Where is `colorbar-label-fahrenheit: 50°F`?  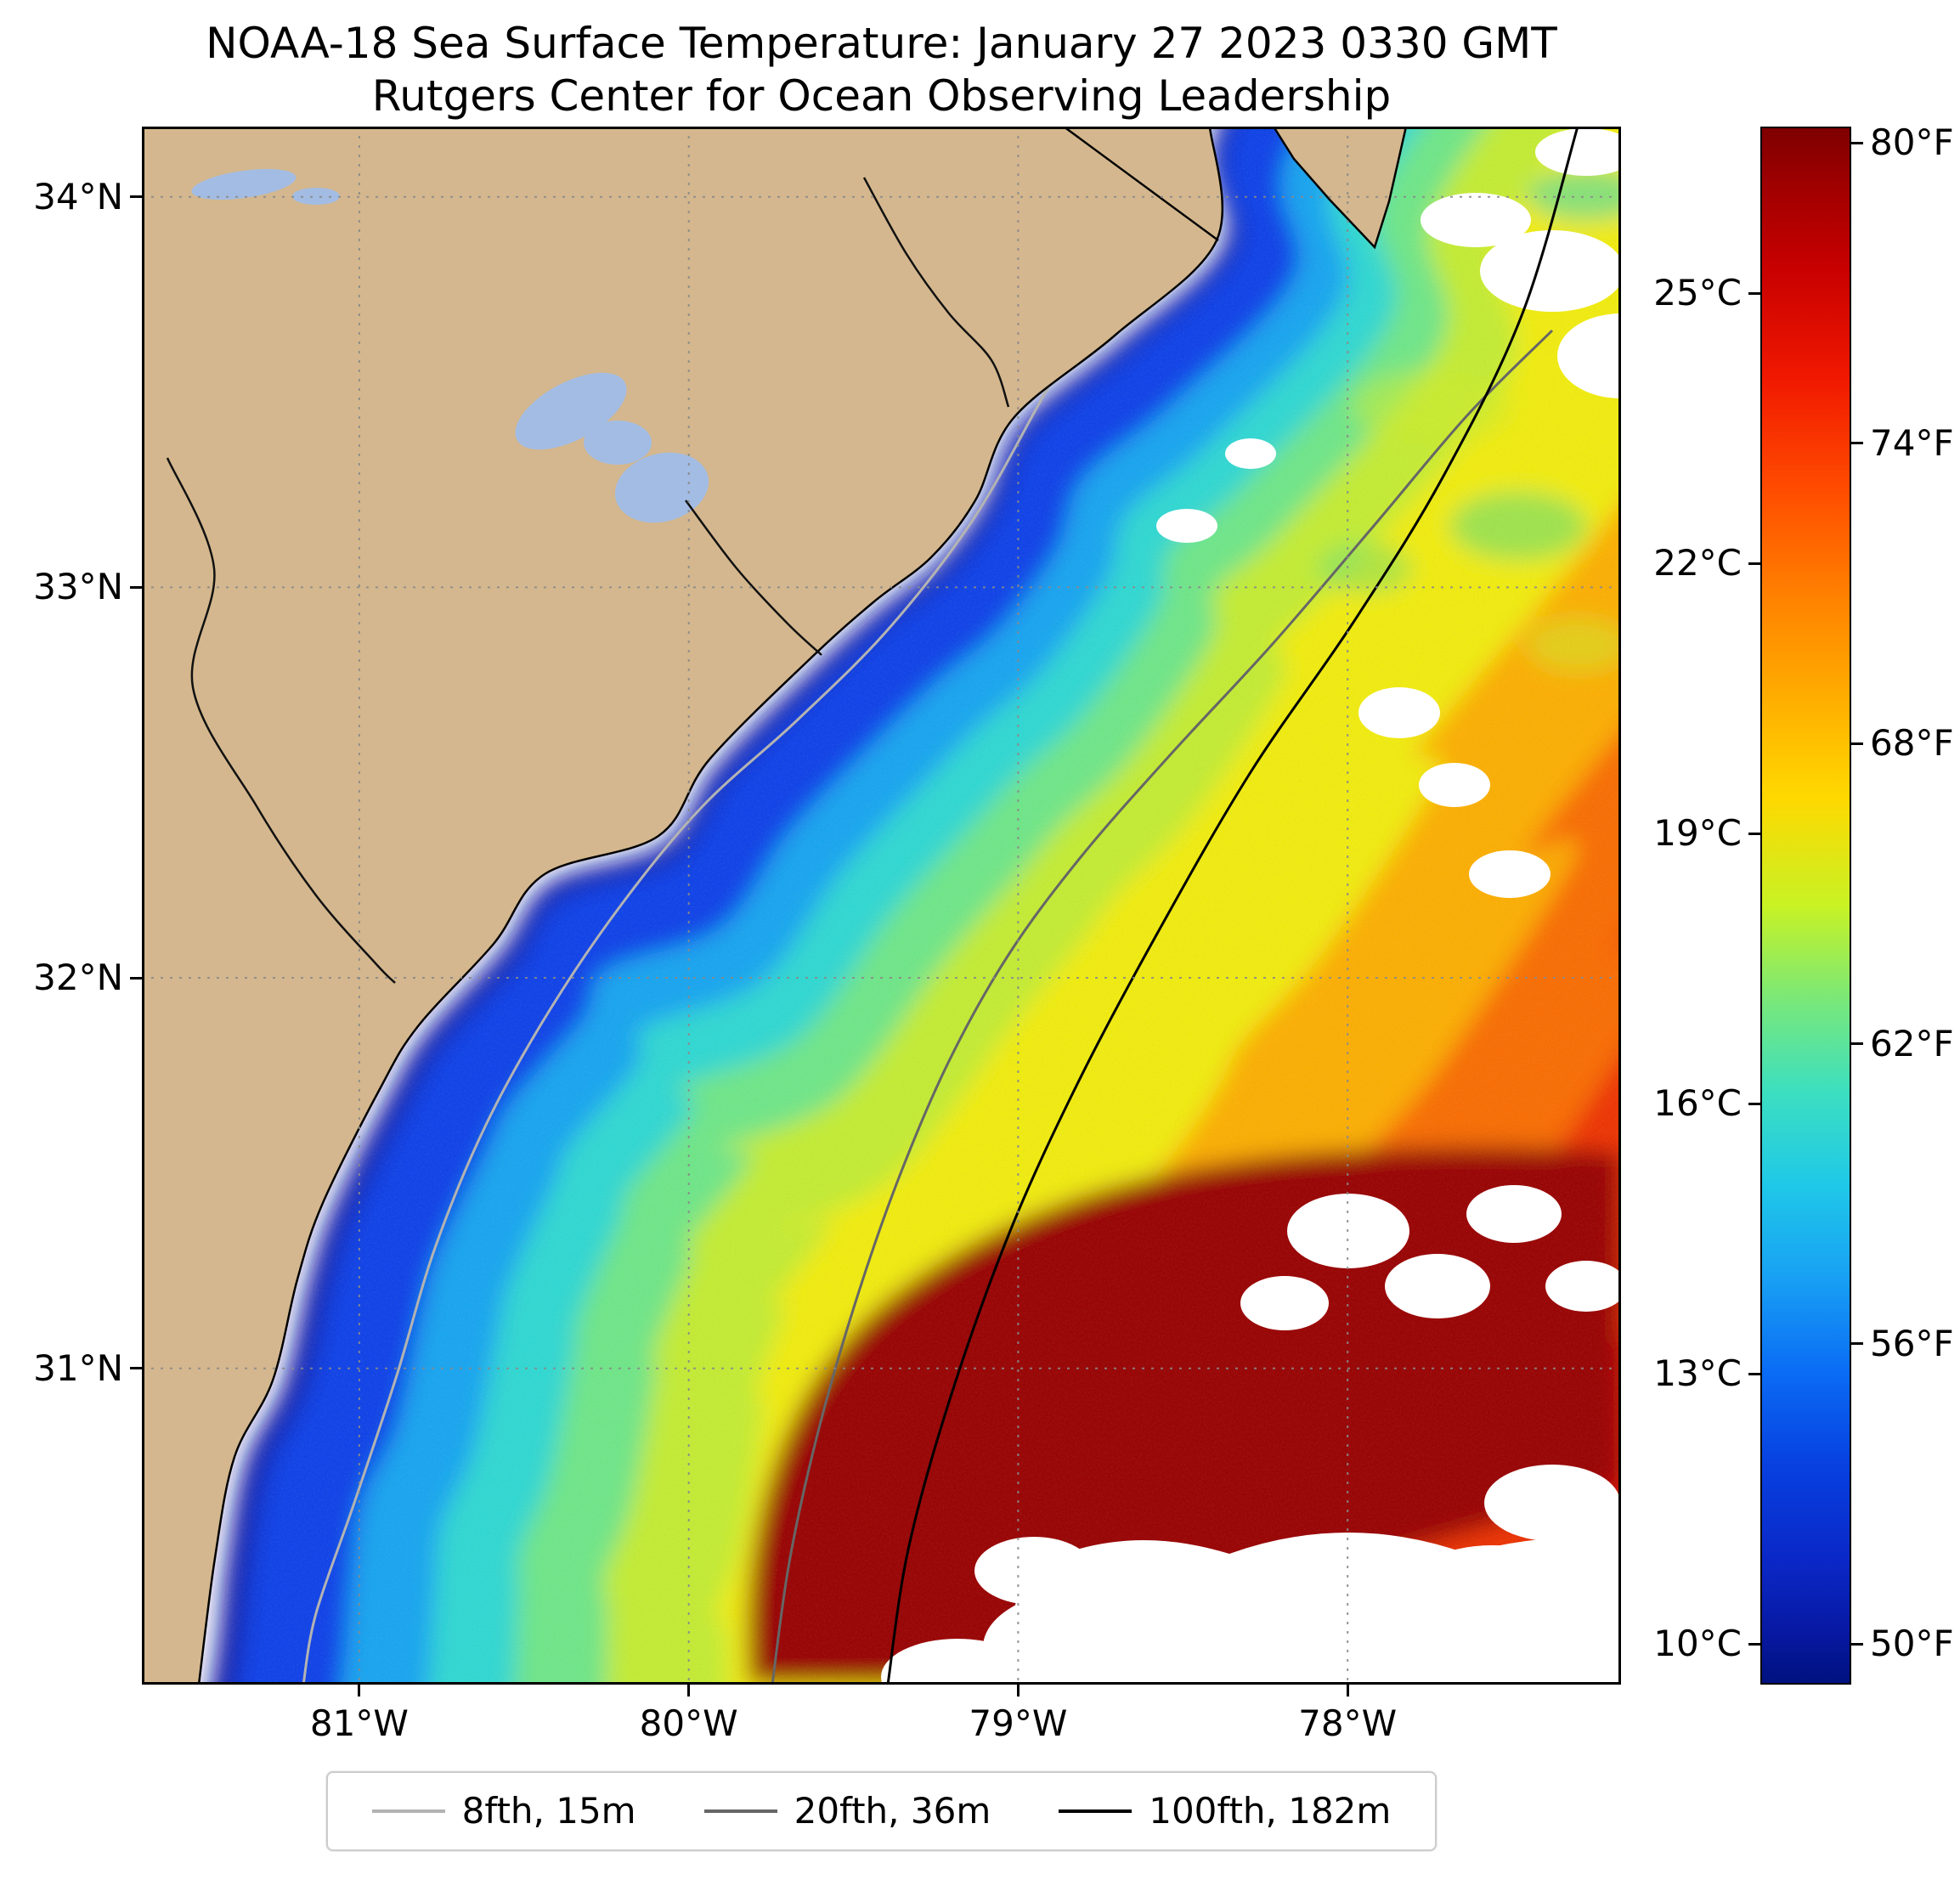 colorbar-label-fahrenheit: 50°F is located at coordinates (1912, 1644).